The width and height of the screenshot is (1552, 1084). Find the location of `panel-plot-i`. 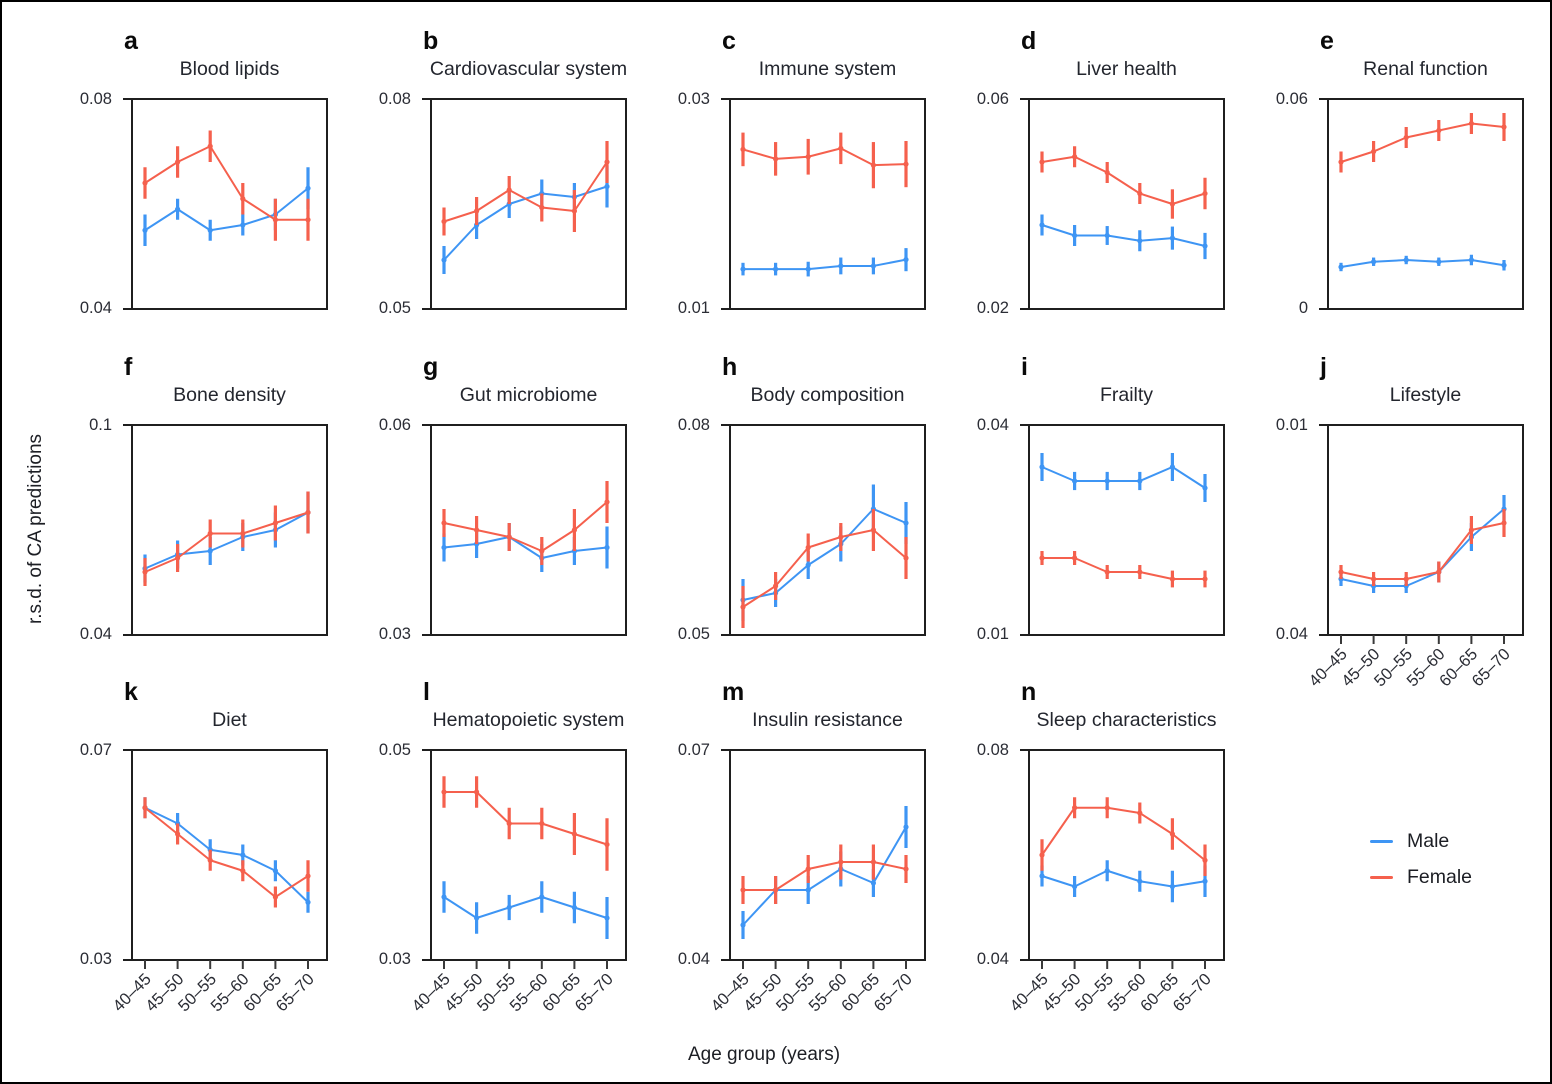

panel-plot-i is located at coordinates (1122, 530).